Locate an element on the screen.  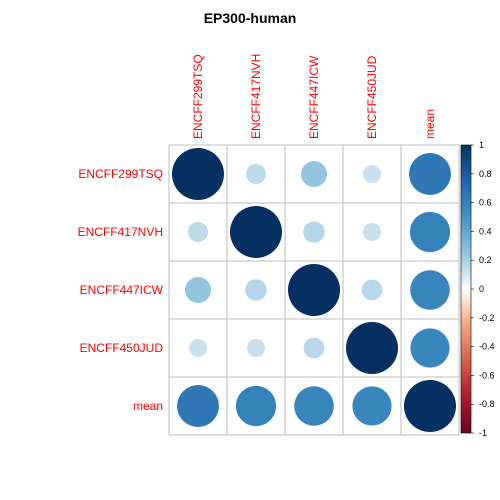
color-bar-tick-label: -0.2 is located at coordinates (487, 318).